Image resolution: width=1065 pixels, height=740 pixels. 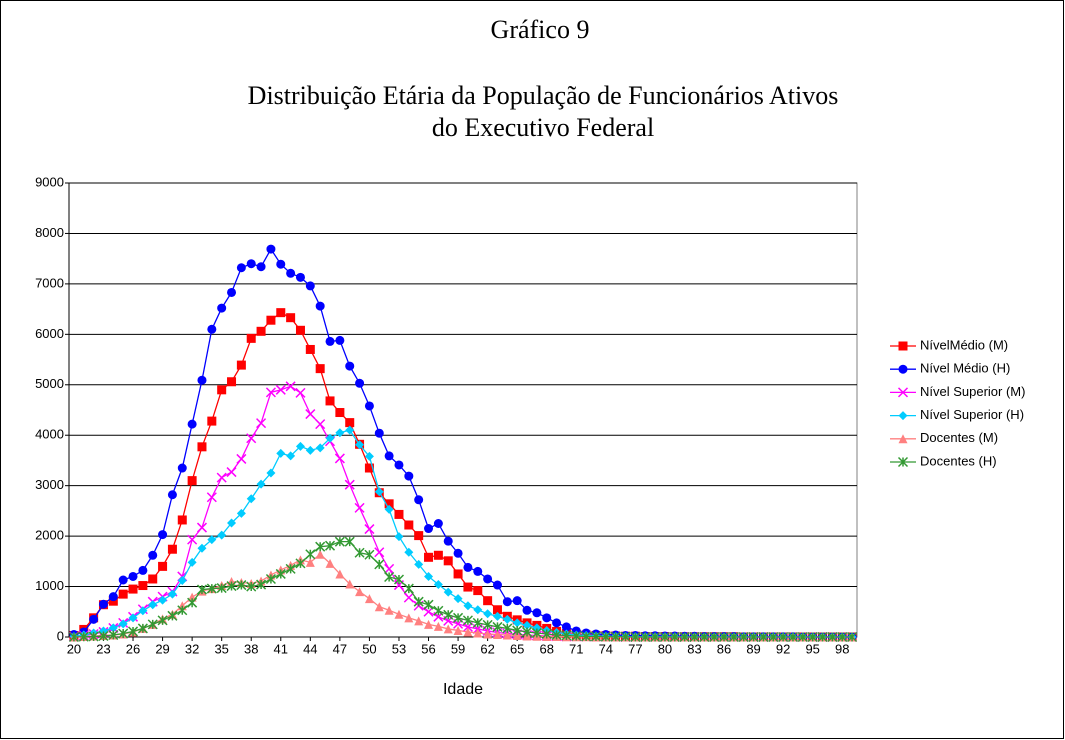 What do you see at coordinates (49, 383) in the screenshot?
I see `y-tick-label: 5000` at bounding box center [49, 383].